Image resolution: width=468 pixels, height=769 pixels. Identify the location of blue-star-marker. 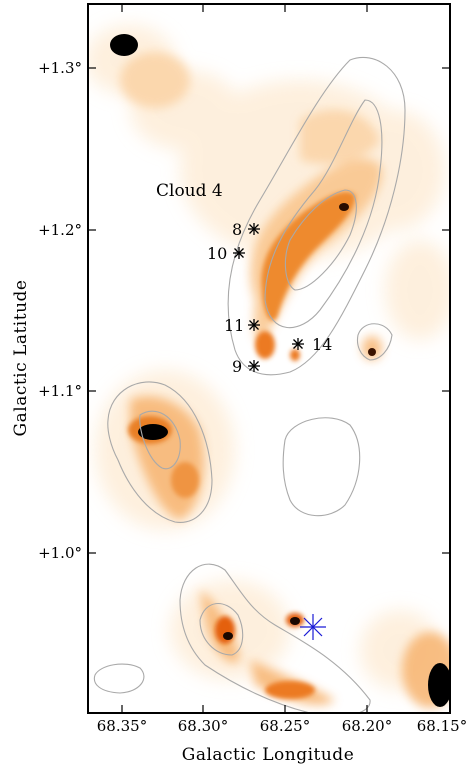
(313, 627).